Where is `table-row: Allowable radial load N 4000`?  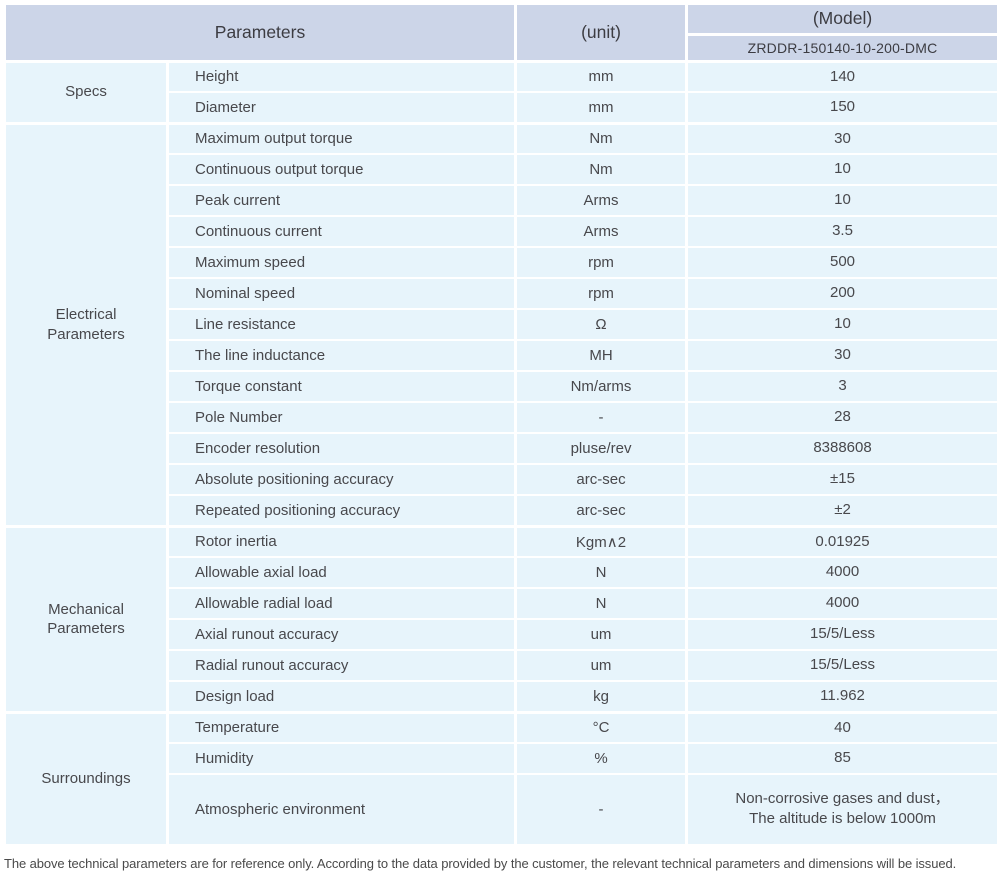
table-row: Allowable radial load N 4000 is located at coordinates (502, 603).